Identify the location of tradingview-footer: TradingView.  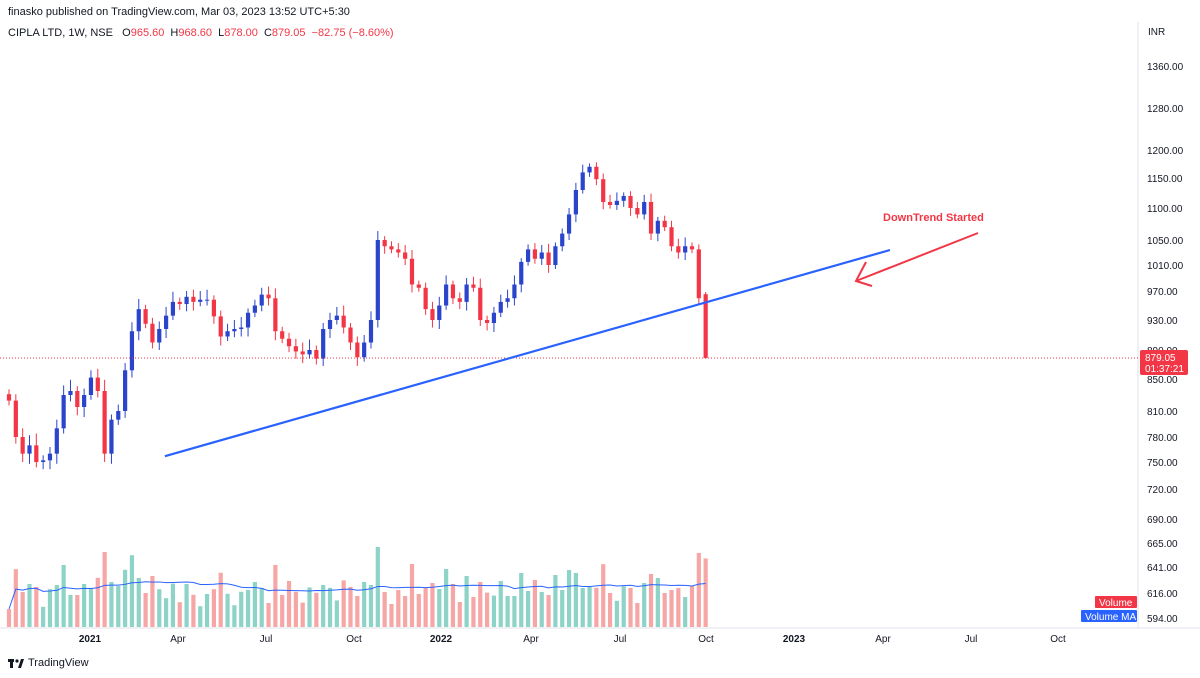
(48, 663).